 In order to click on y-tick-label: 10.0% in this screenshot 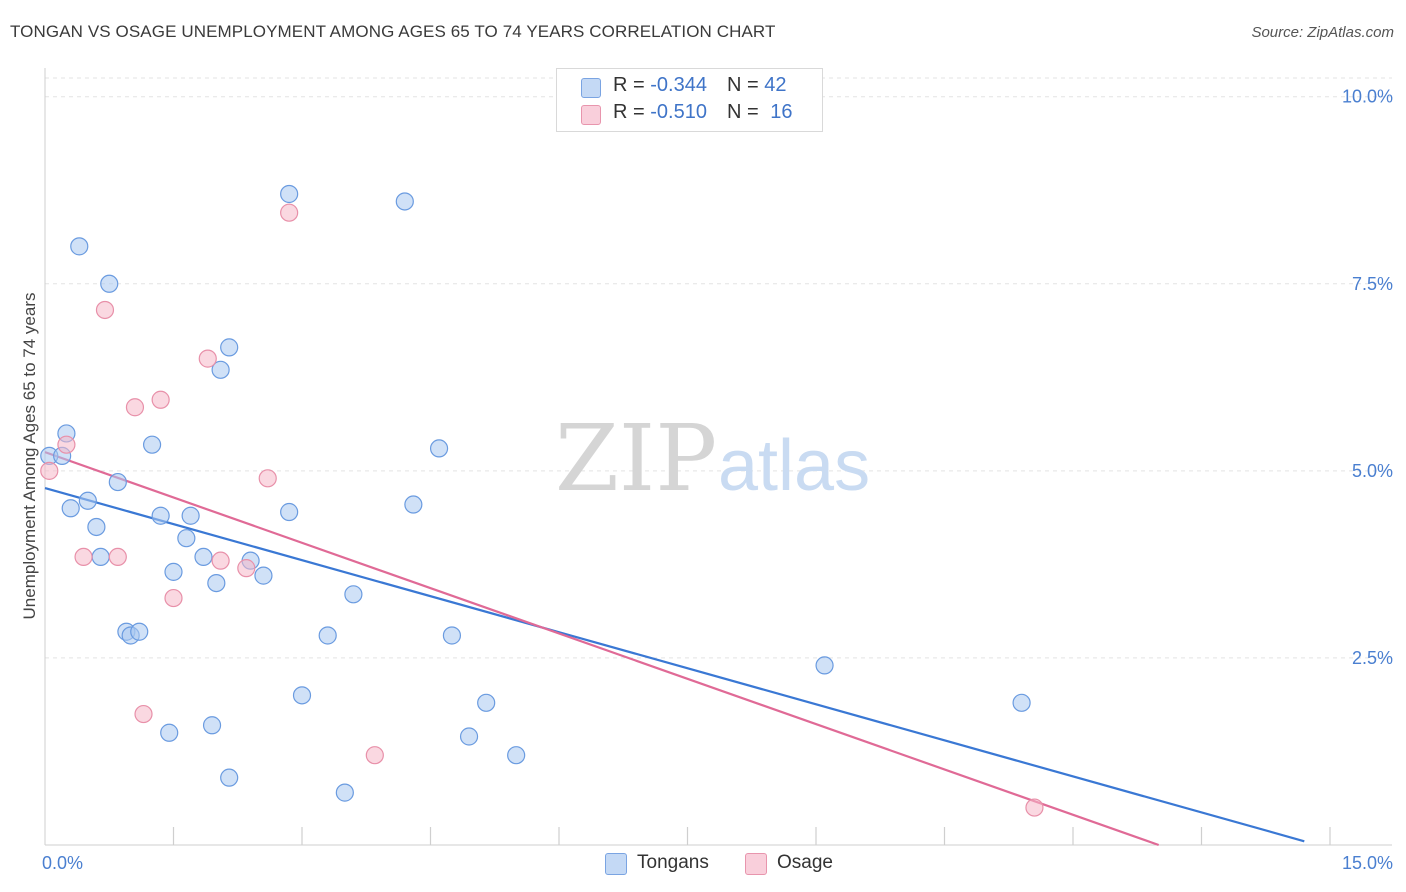, I will do `click(1367, 97)`.